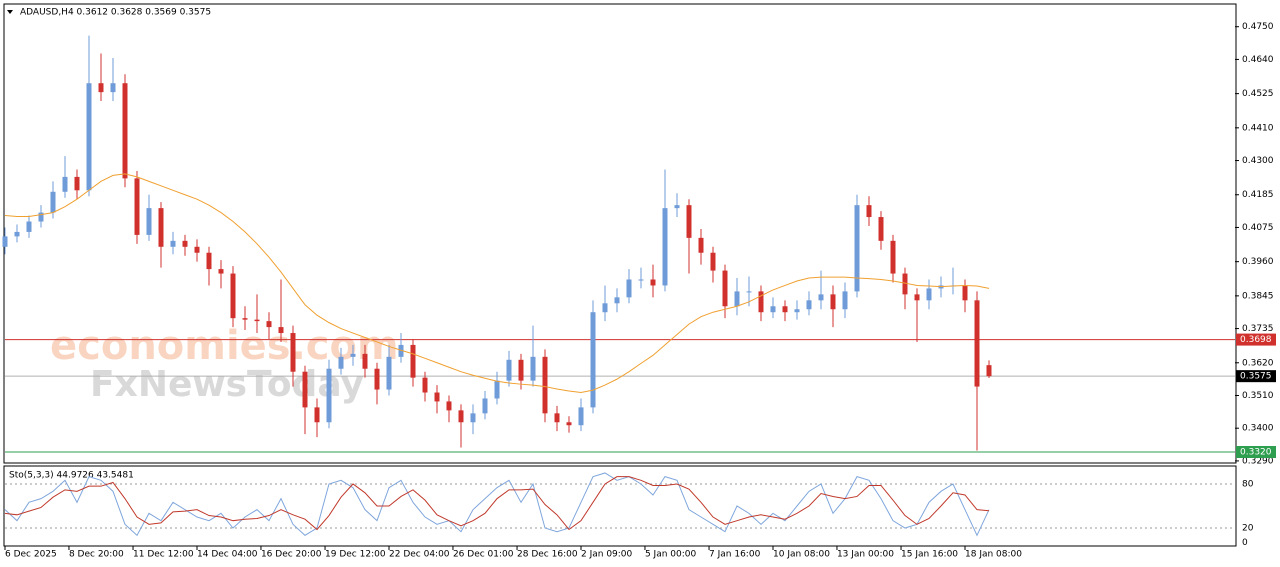 The width and height of the screenshot is (1280, 567). What do you see at coordinates (291, 555) in the screenshot?
I see `x-tick-label: 16 Dec 20:00` at bounding box center [291, 555].